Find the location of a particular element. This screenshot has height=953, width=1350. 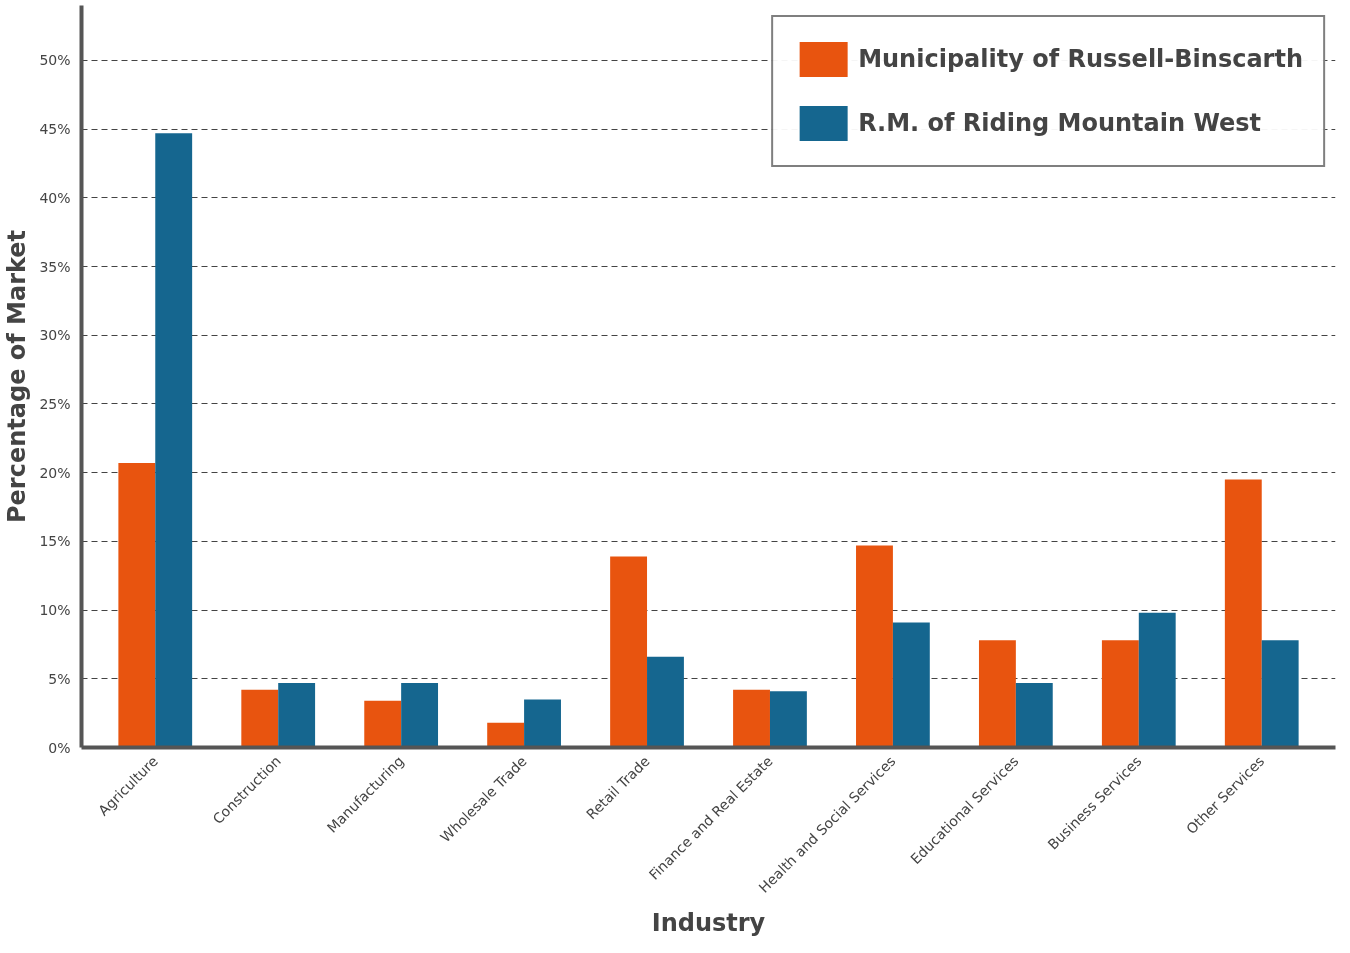

y-tick-label: 0% is located at coordinates (59, 747).